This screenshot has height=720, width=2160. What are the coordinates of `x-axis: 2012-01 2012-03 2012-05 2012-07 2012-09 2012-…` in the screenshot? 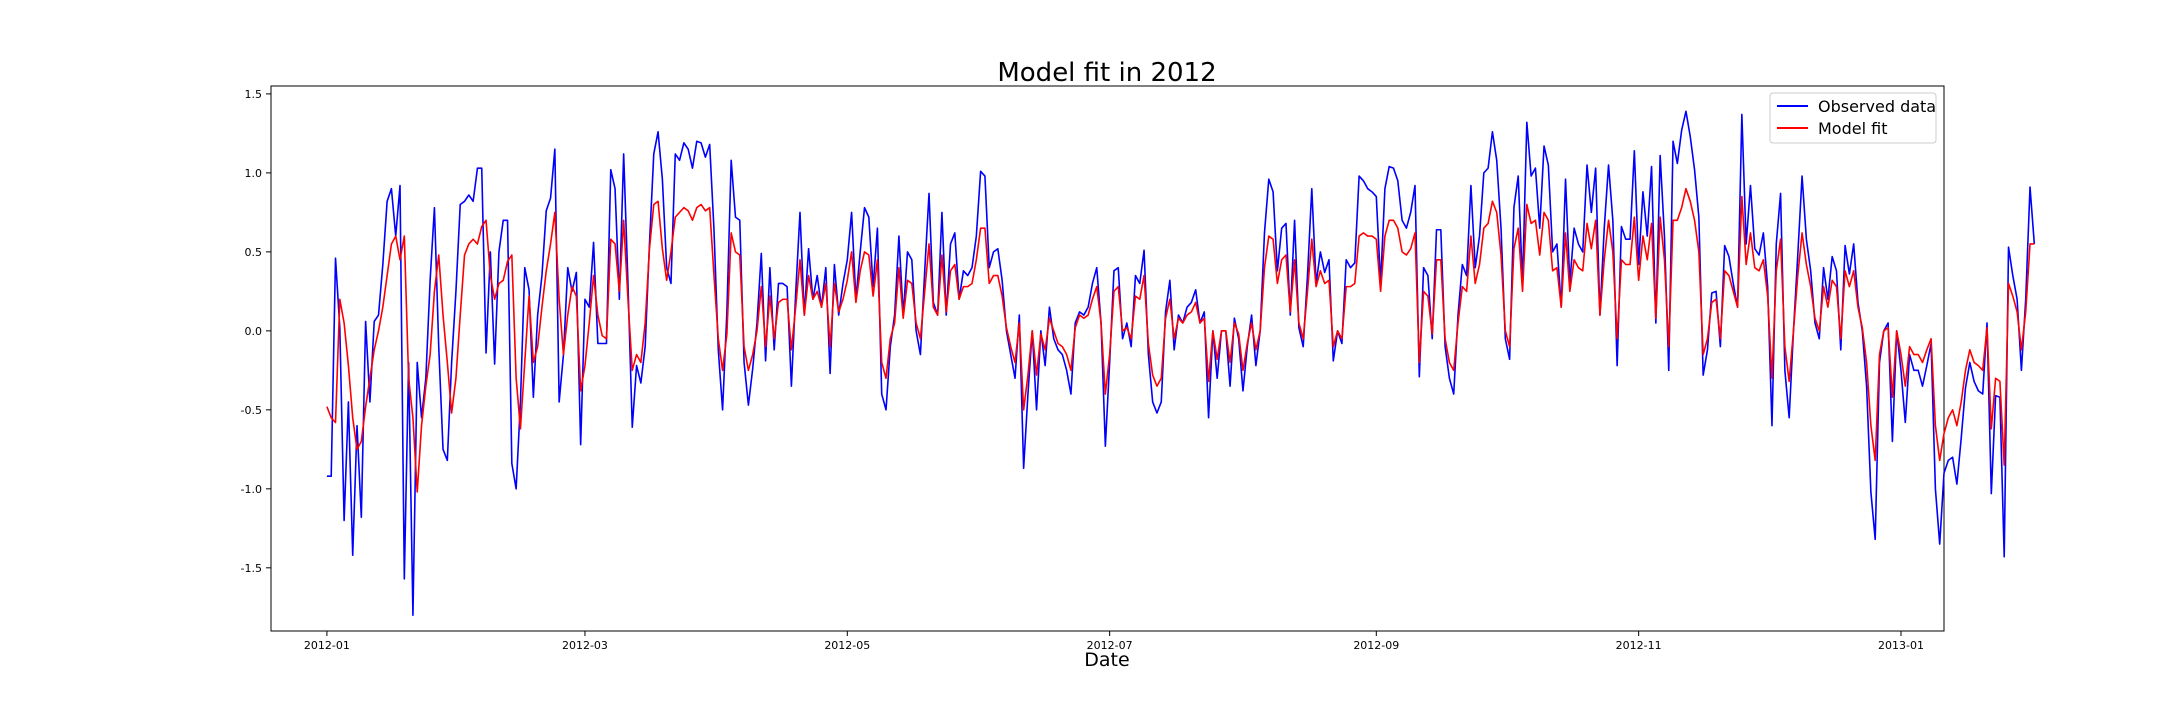 It's located at (1114, 641).